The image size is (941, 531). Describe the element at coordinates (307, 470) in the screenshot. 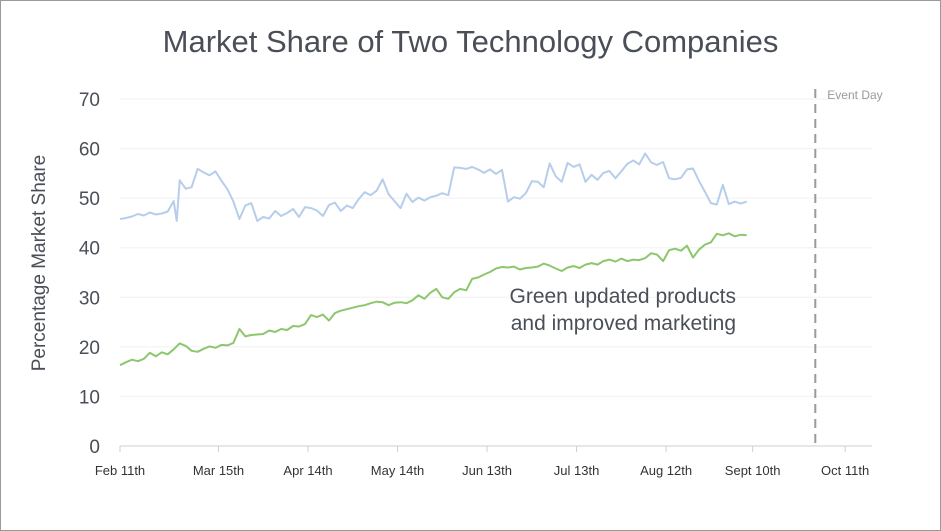

I see `x-tick-label: Apr 14th` at that location.